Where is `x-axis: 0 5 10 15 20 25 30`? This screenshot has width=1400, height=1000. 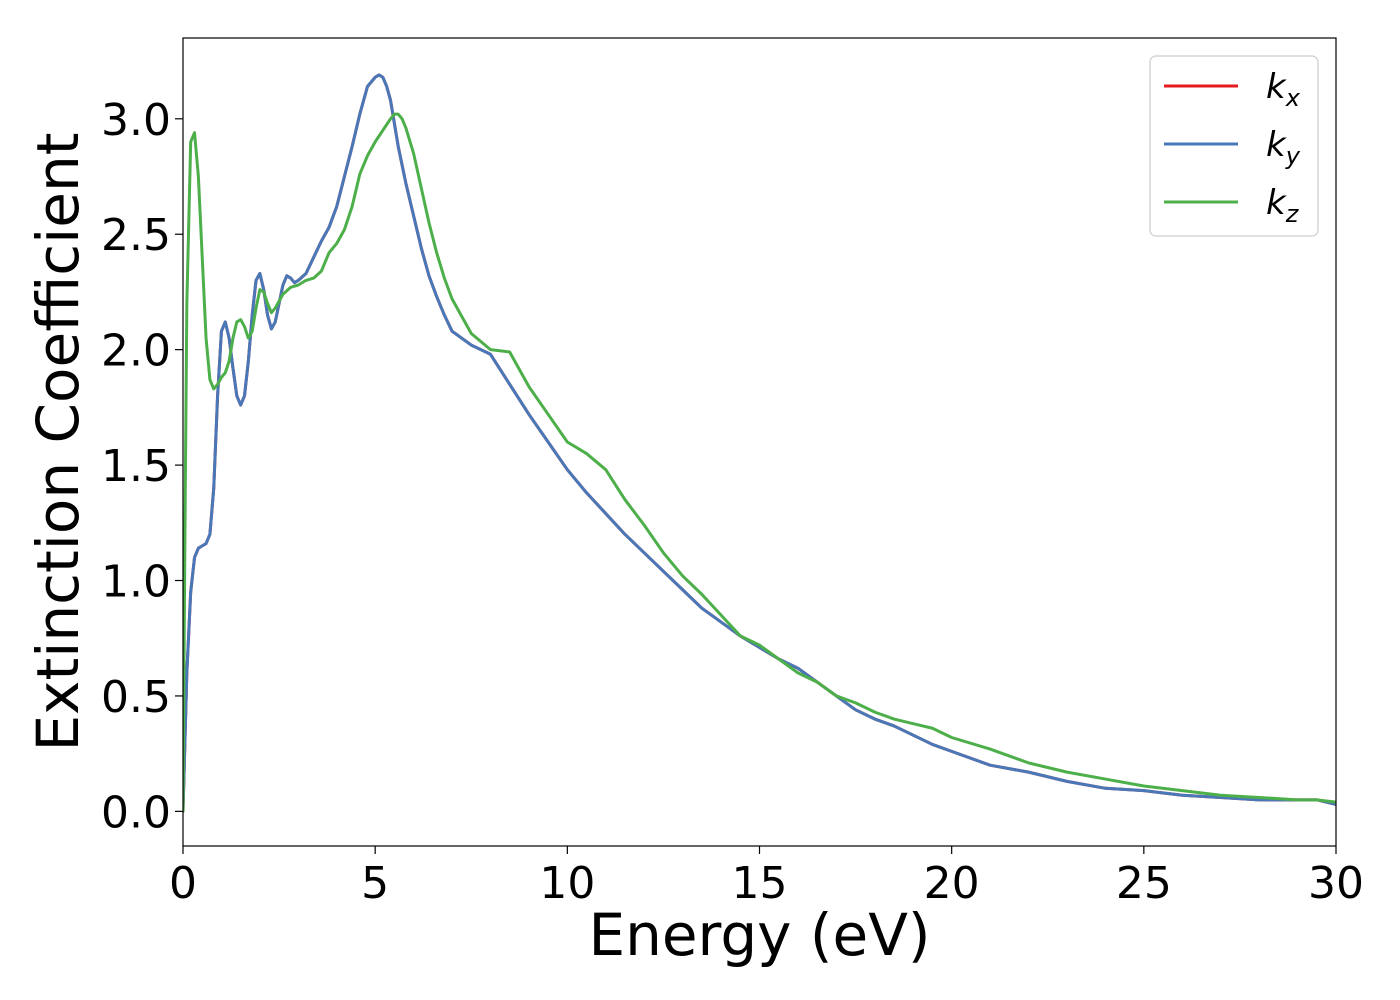 x-axis: 0 5 10 15 20 25 30 is located at coordinates (766, 877).